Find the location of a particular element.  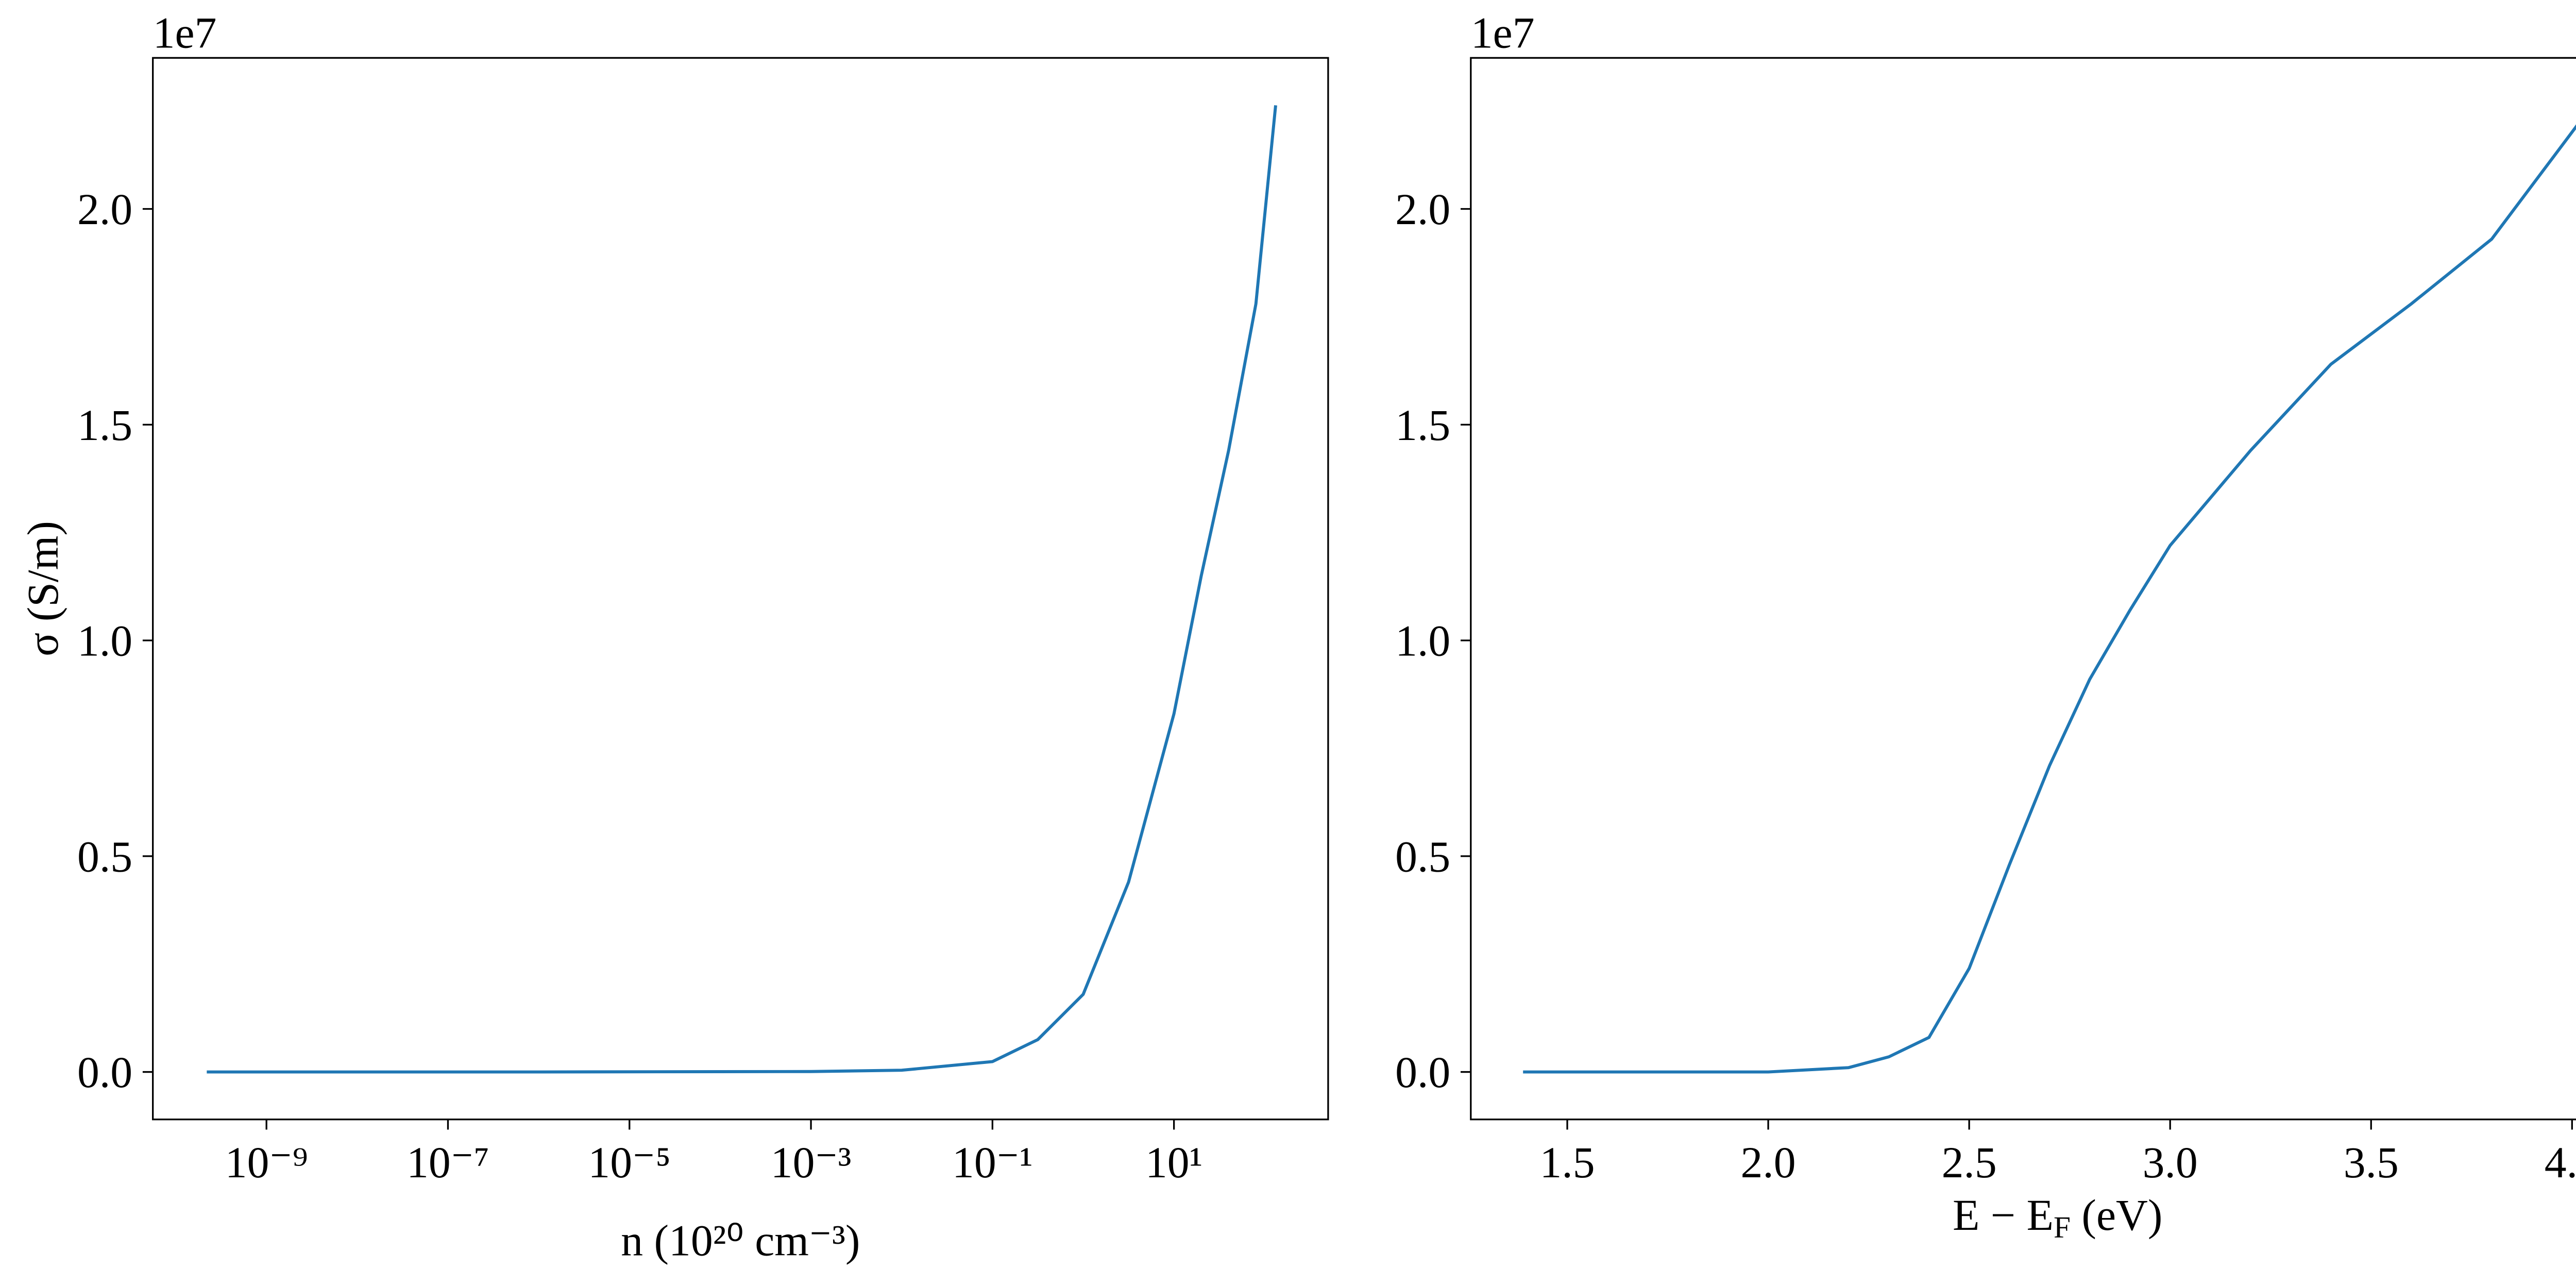

x-axis-label-part: E − E is located at coordinates (2003, 1215).